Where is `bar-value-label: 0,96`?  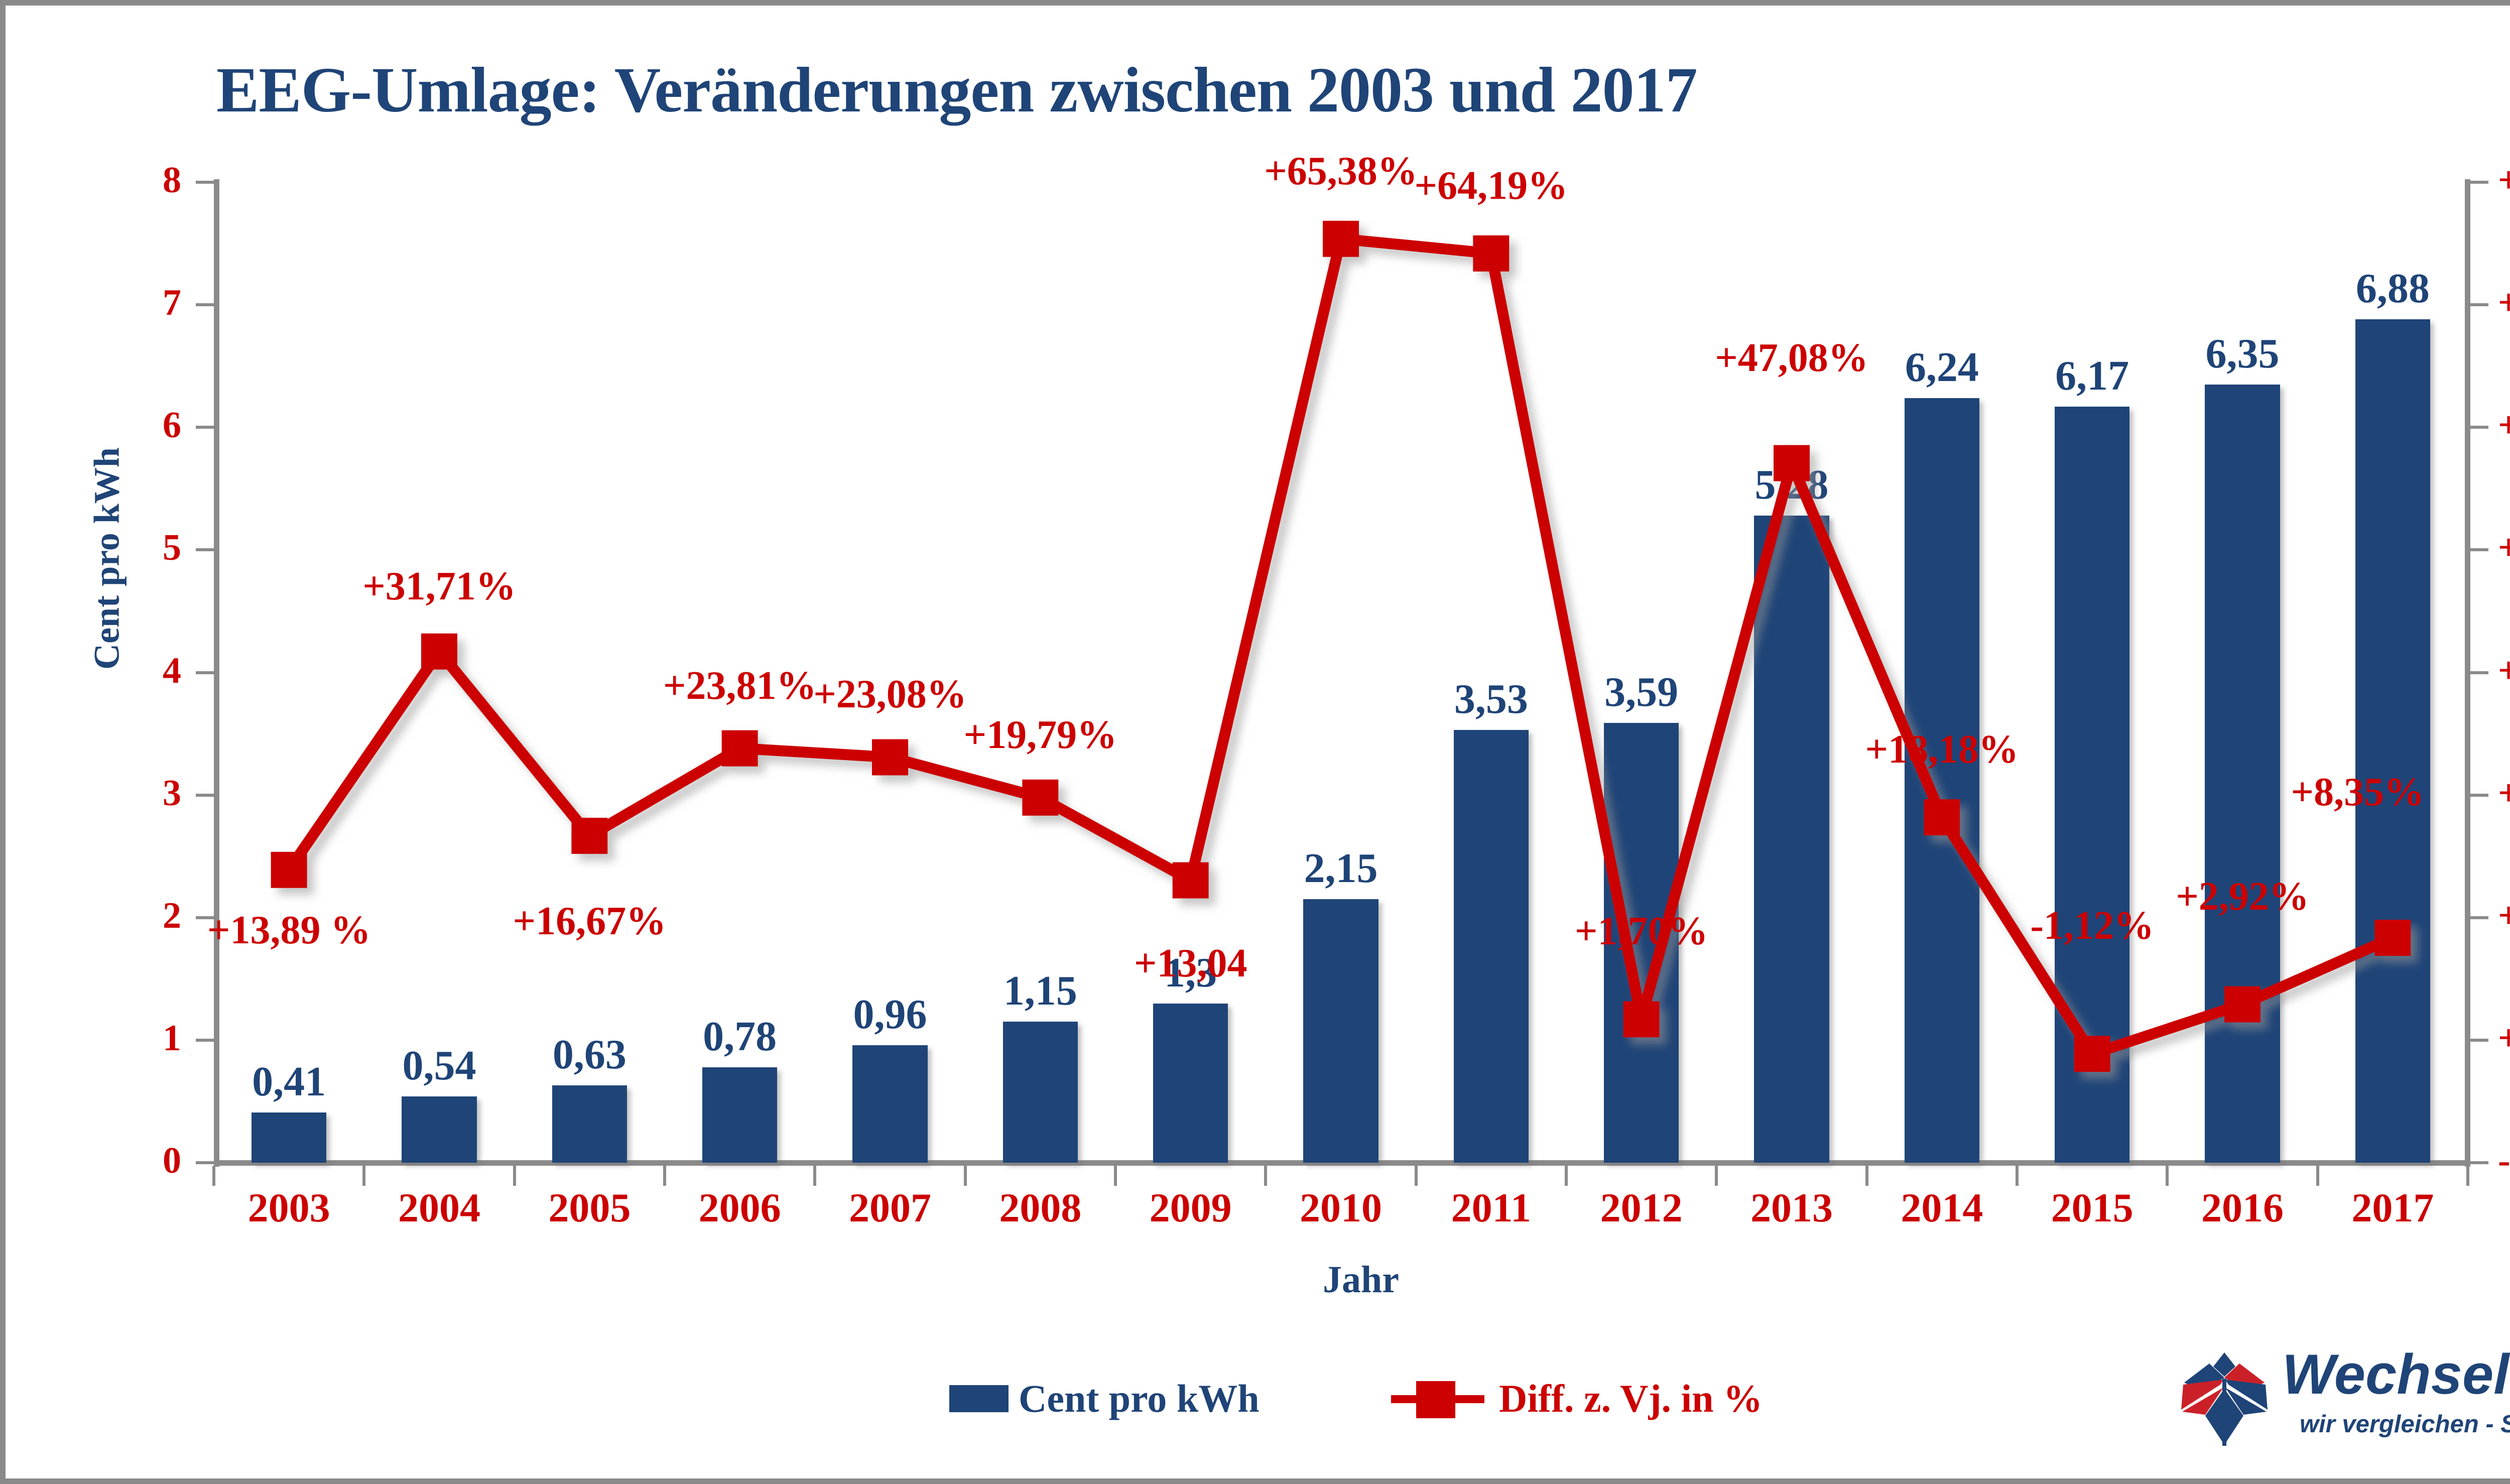
bar-value-label: 0,96 is located at coordinates (890, 1014).